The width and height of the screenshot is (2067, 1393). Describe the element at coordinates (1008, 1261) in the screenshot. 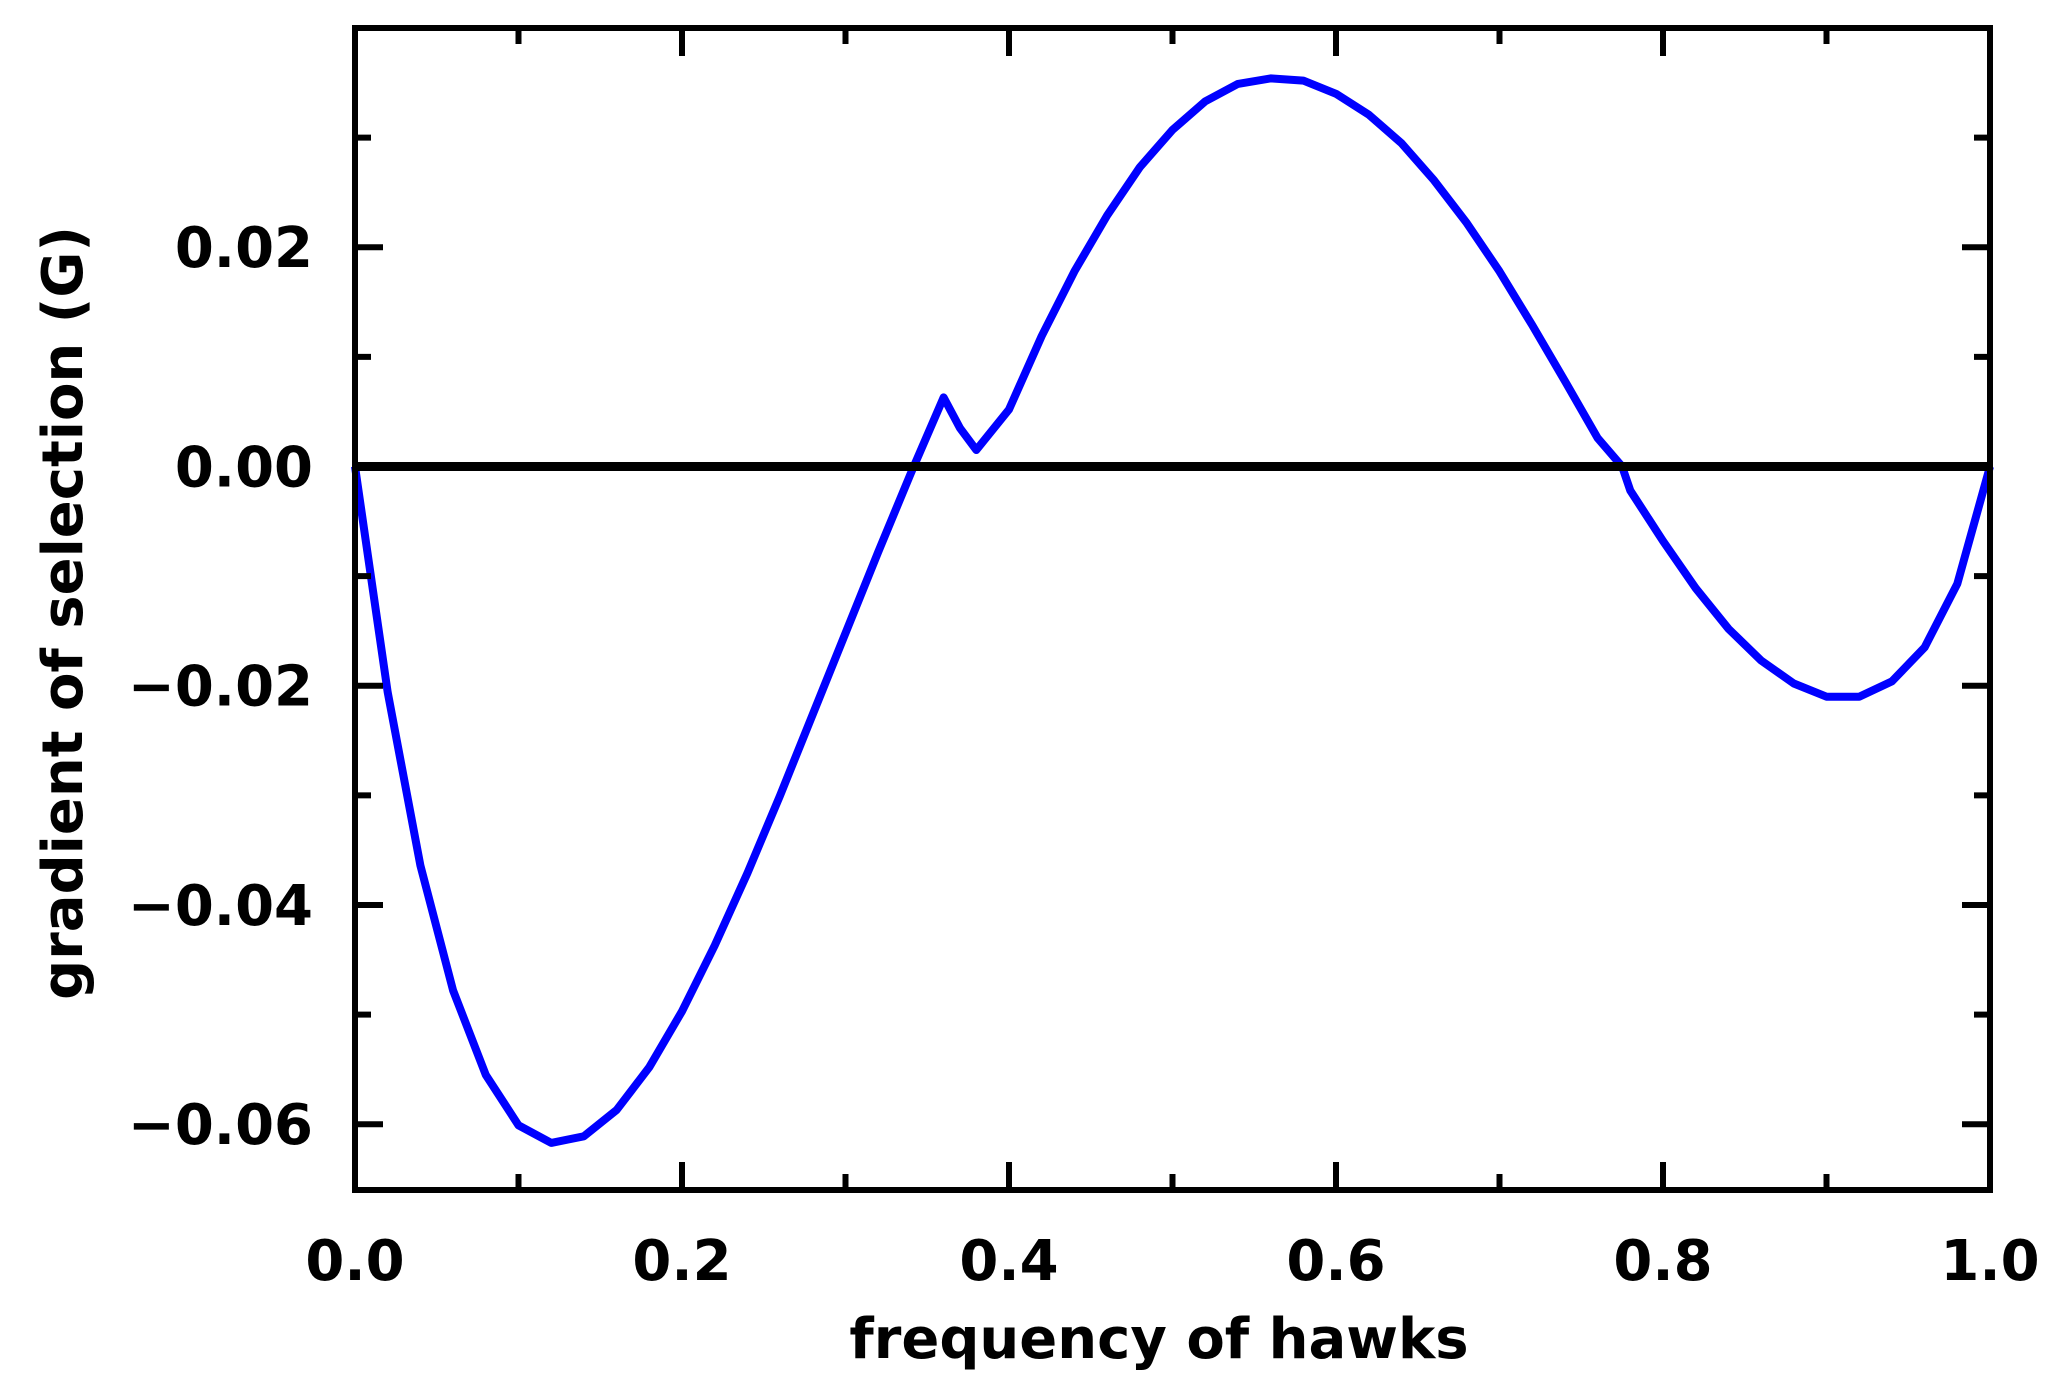

I see `x-tick-label: 0.4` at that location.